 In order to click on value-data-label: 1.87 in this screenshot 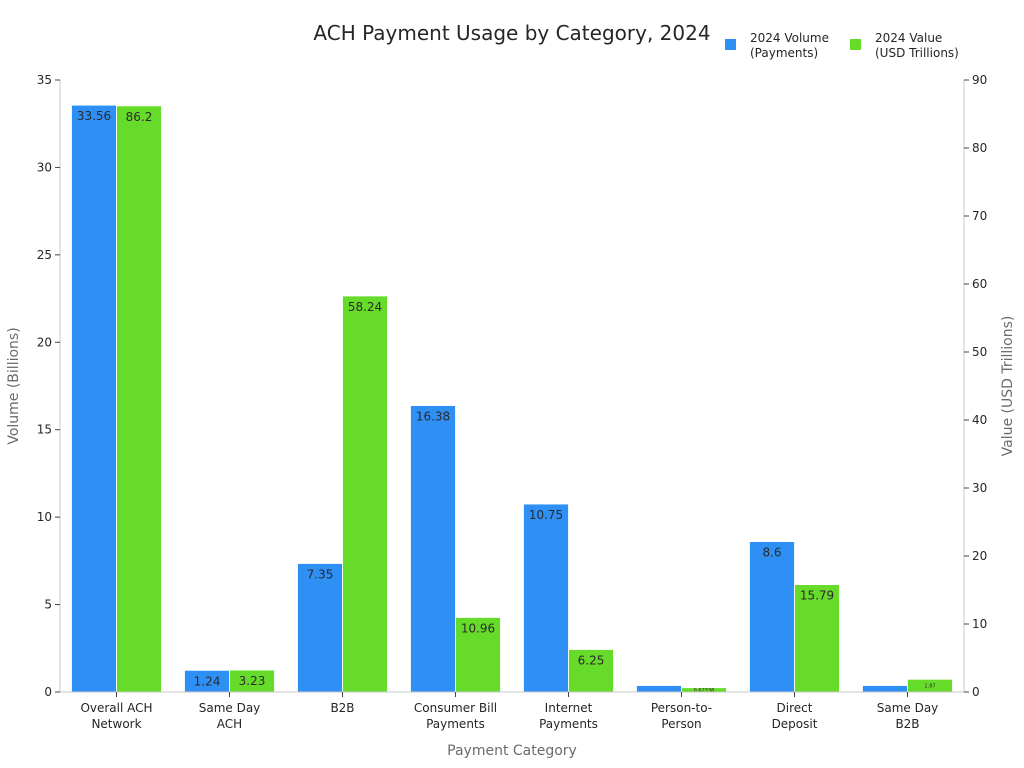, I will do `click(929, 687)`.